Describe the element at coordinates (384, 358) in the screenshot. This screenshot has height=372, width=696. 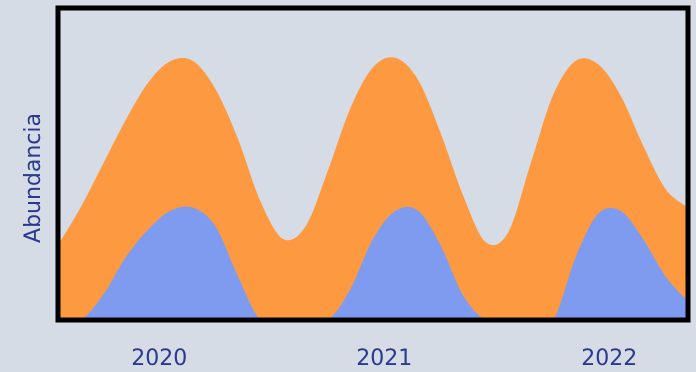
I see `x-tick-label: 2021` at that location.